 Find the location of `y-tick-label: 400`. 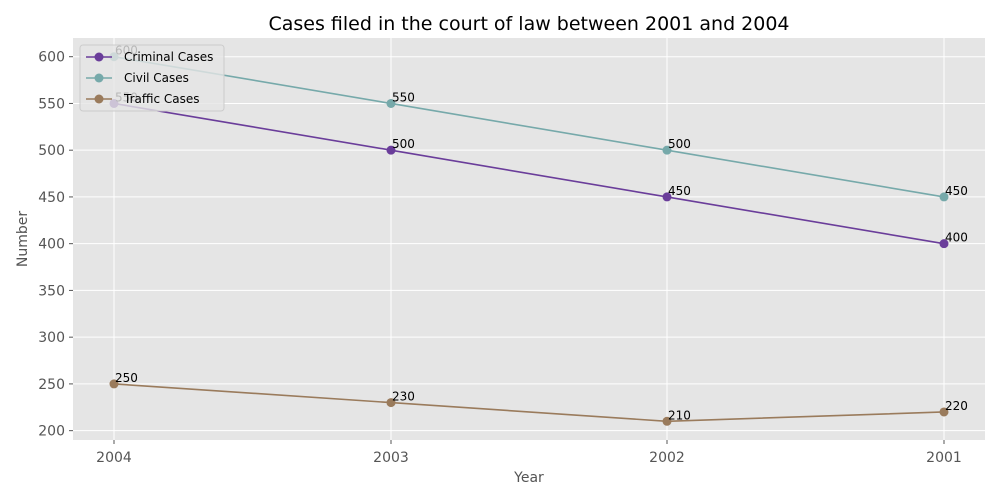

y-tick-label: 400 is located at coordinates (51, 245).